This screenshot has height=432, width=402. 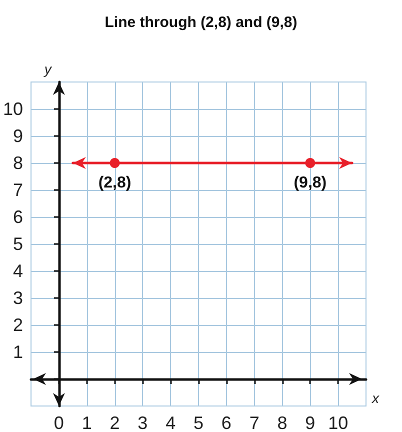 What do you see at coordinates (310, 422) in the screenshot?
I see `x-tick-label: 9` at bounding box center [310, 422].